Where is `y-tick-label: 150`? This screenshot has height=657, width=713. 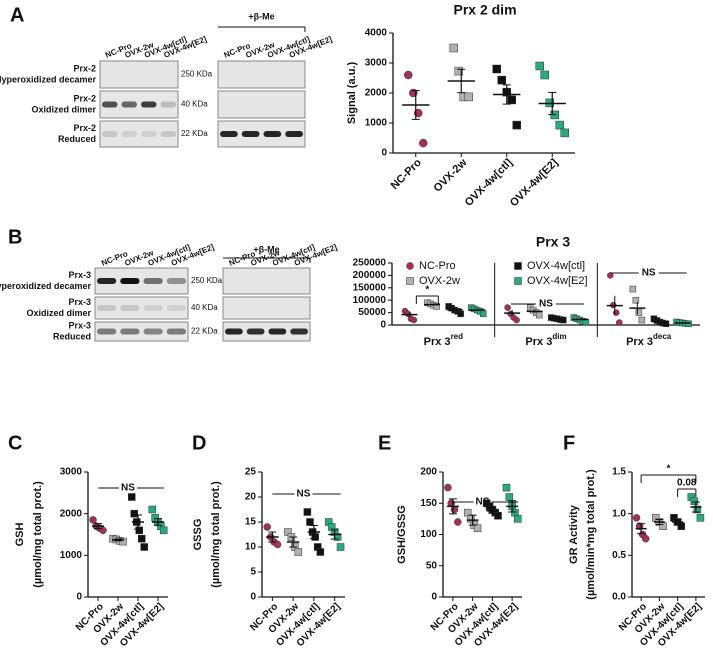 y-tick-label: 150 is located at coordinates (428, 503).